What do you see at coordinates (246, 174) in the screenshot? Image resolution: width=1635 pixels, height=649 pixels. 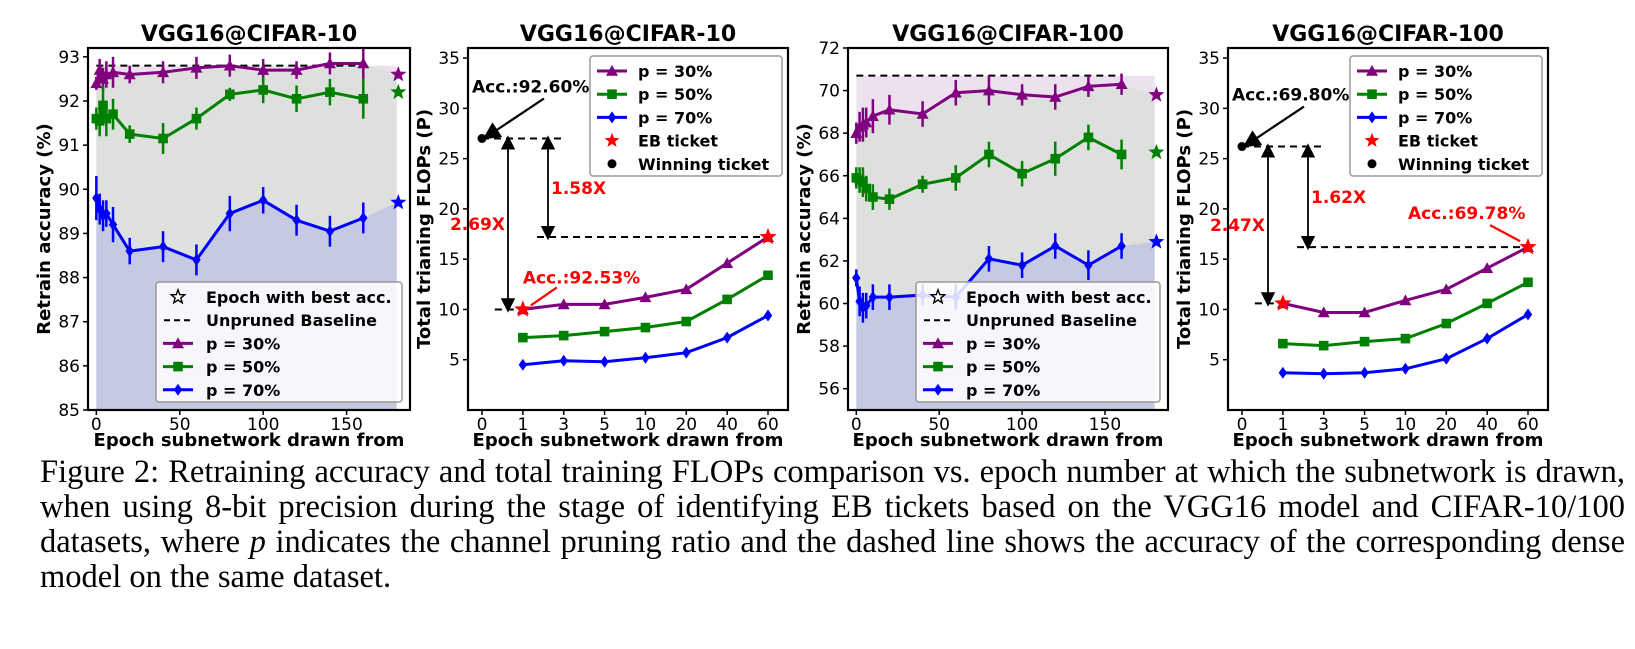 I see `band-p50-lower` at bounding box center [246, 174].